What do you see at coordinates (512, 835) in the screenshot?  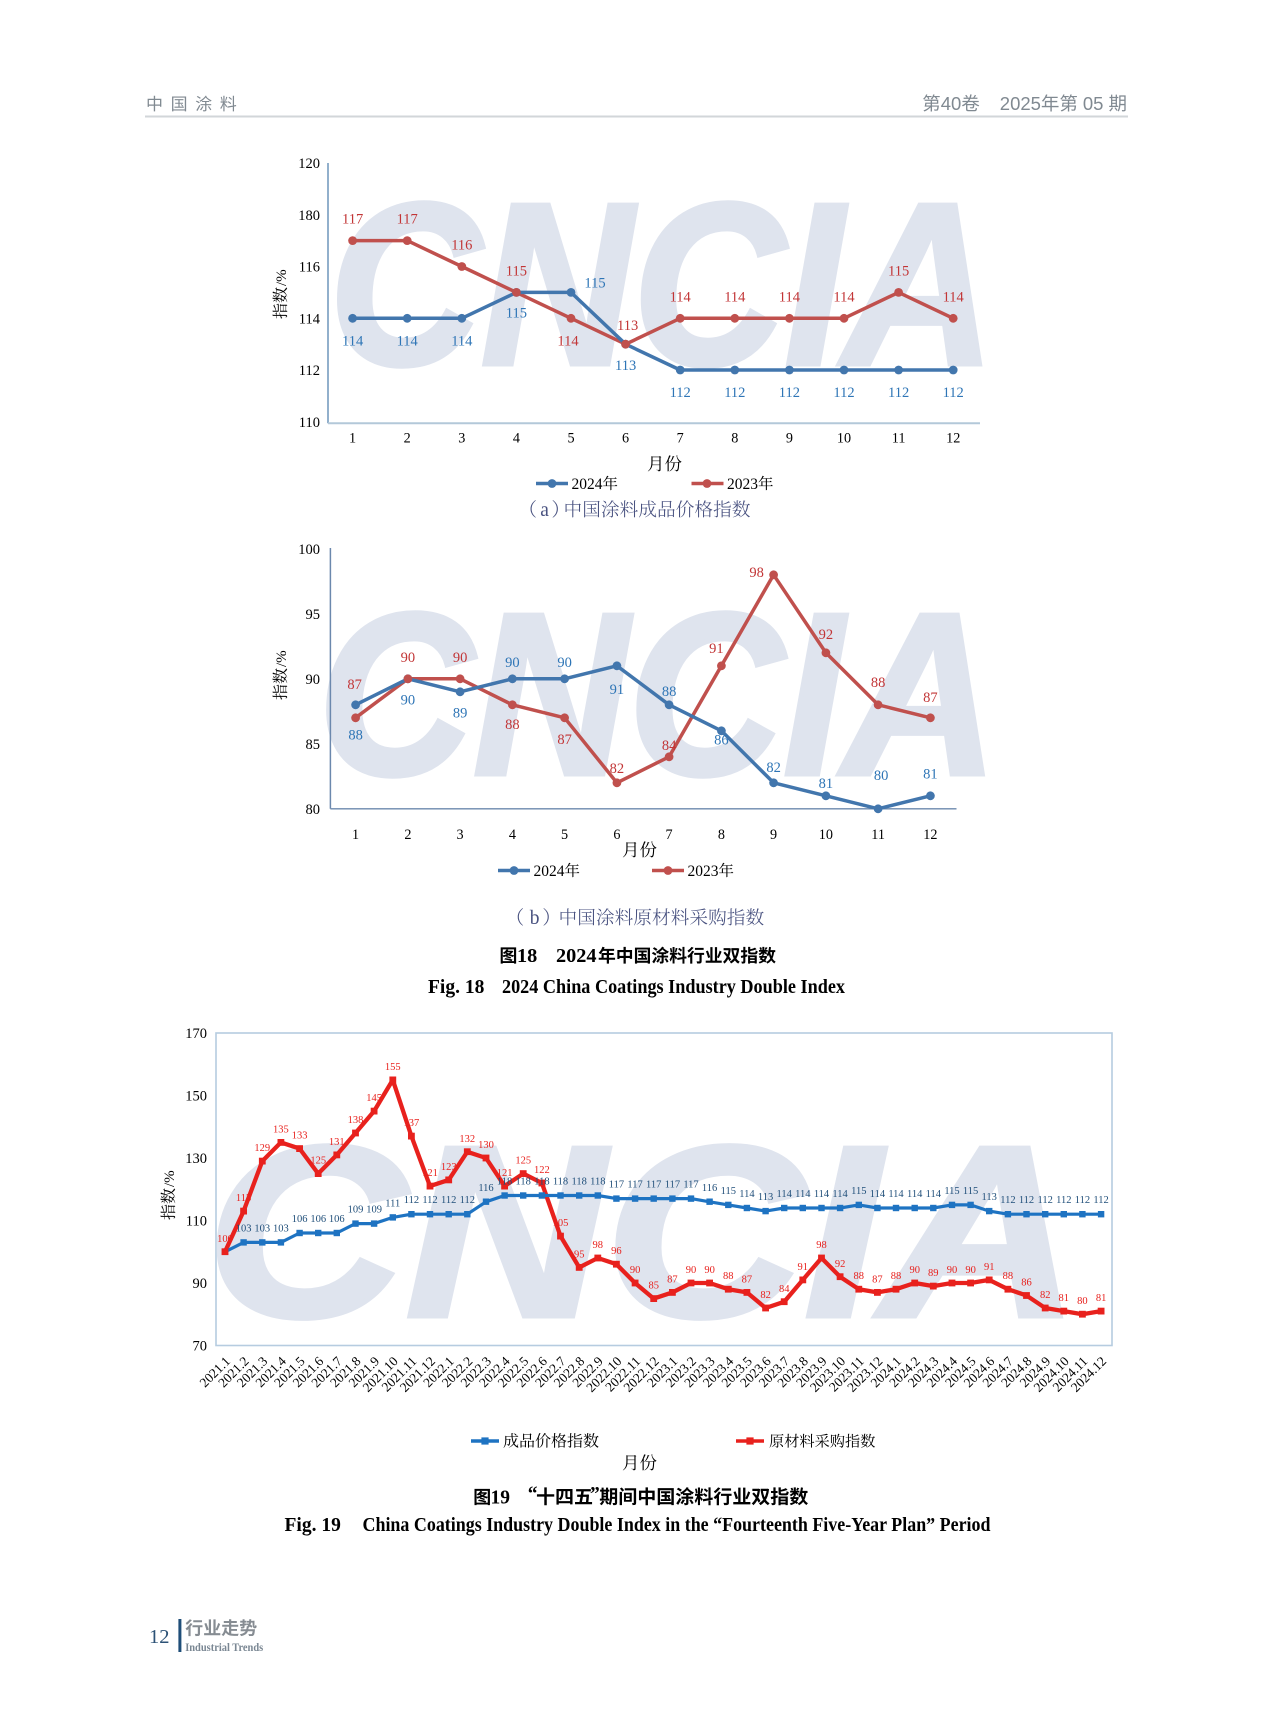 I see `svg-text: 4` at bounding box center [512, 835].